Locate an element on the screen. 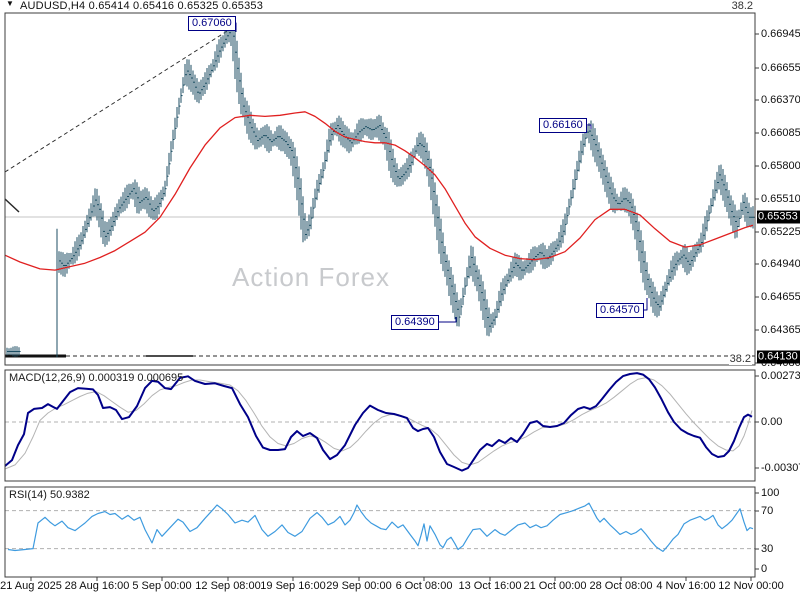 The width and height of the screenshot is (800, 600). watermark: Action Forex is located at coordinates (311, 277).